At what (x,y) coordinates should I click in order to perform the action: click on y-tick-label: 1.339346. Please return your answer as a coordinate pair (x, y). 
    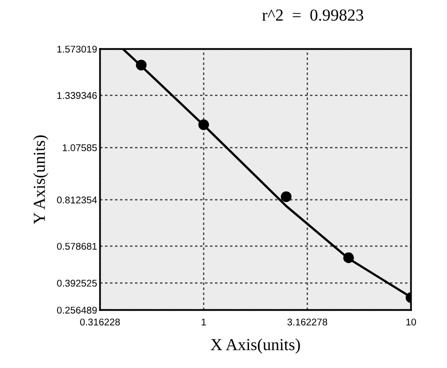
    Looking at the image, I should click on (77, 95).